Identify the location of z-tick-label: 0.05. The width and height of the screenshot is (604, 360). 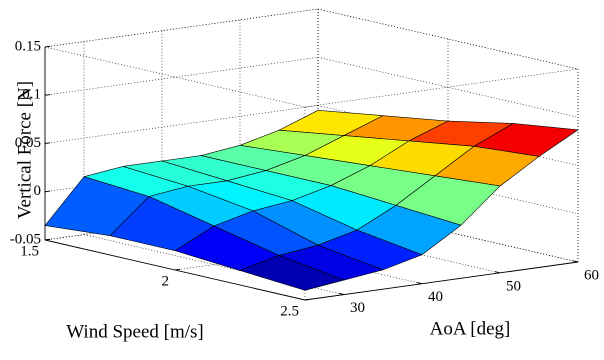
(28, 143).